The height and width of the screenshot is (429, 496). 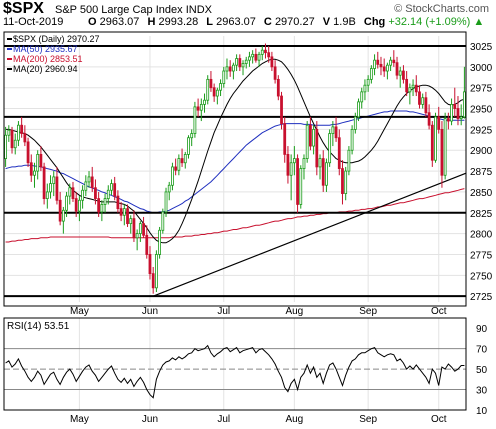 I want to click on month-tick-label: May, so click(x=79, y=311).